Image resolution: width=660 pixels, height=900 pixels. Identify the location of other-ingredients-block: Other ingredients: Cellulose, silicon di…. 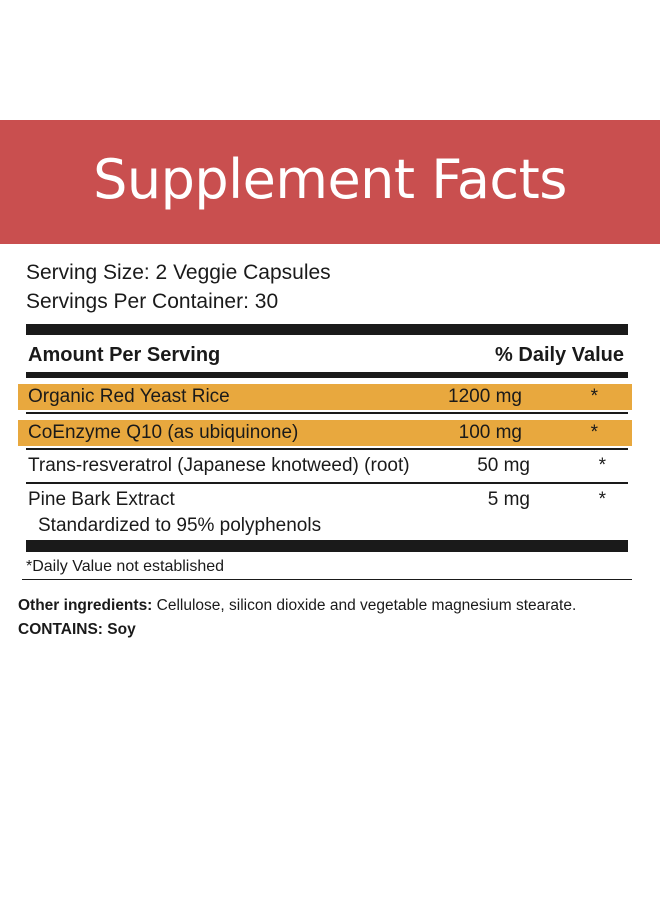
(297, 618).